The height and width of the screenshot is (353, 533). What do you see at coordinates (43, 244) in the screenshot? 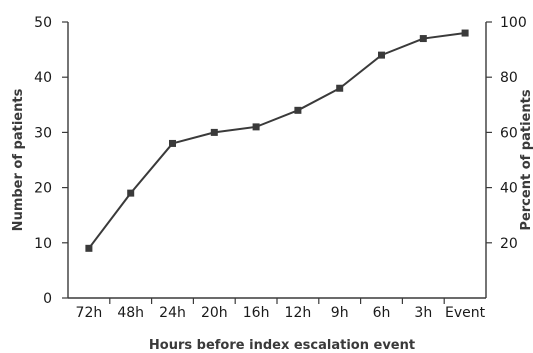
I see `y-tick-label-left: 10` at bounding box center [43, 244].